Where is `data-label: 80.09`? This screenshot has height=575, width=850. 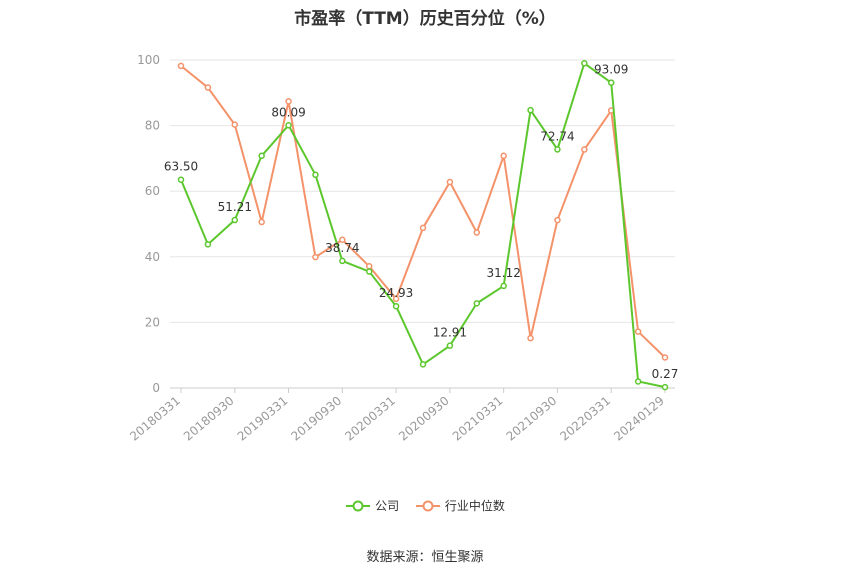 data-label: 80.09 is located at coordinates (288, 112).